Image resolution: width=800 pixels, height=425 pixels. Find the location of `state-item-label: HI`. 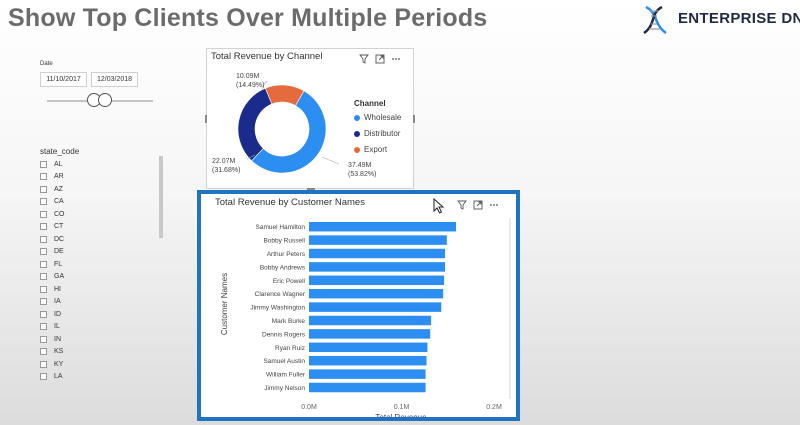

state-item-label: HI is located at coordinates (57, 289).